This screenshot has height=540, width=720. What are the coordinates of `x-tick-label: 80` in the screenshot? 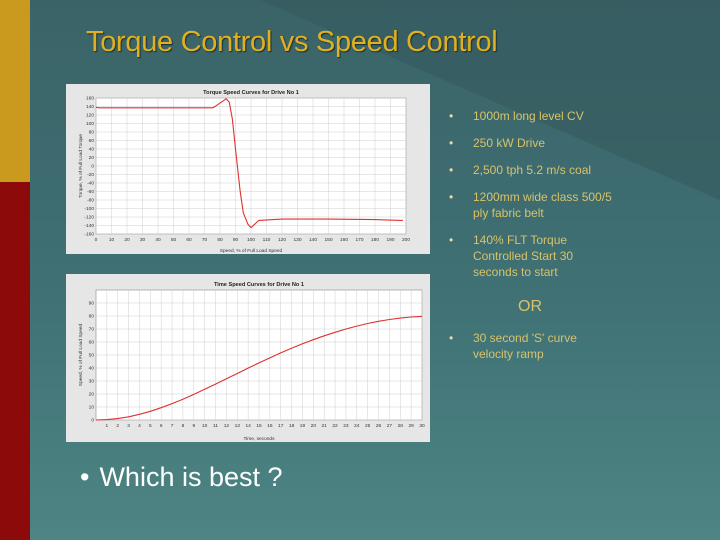 It's located at (220, 240).